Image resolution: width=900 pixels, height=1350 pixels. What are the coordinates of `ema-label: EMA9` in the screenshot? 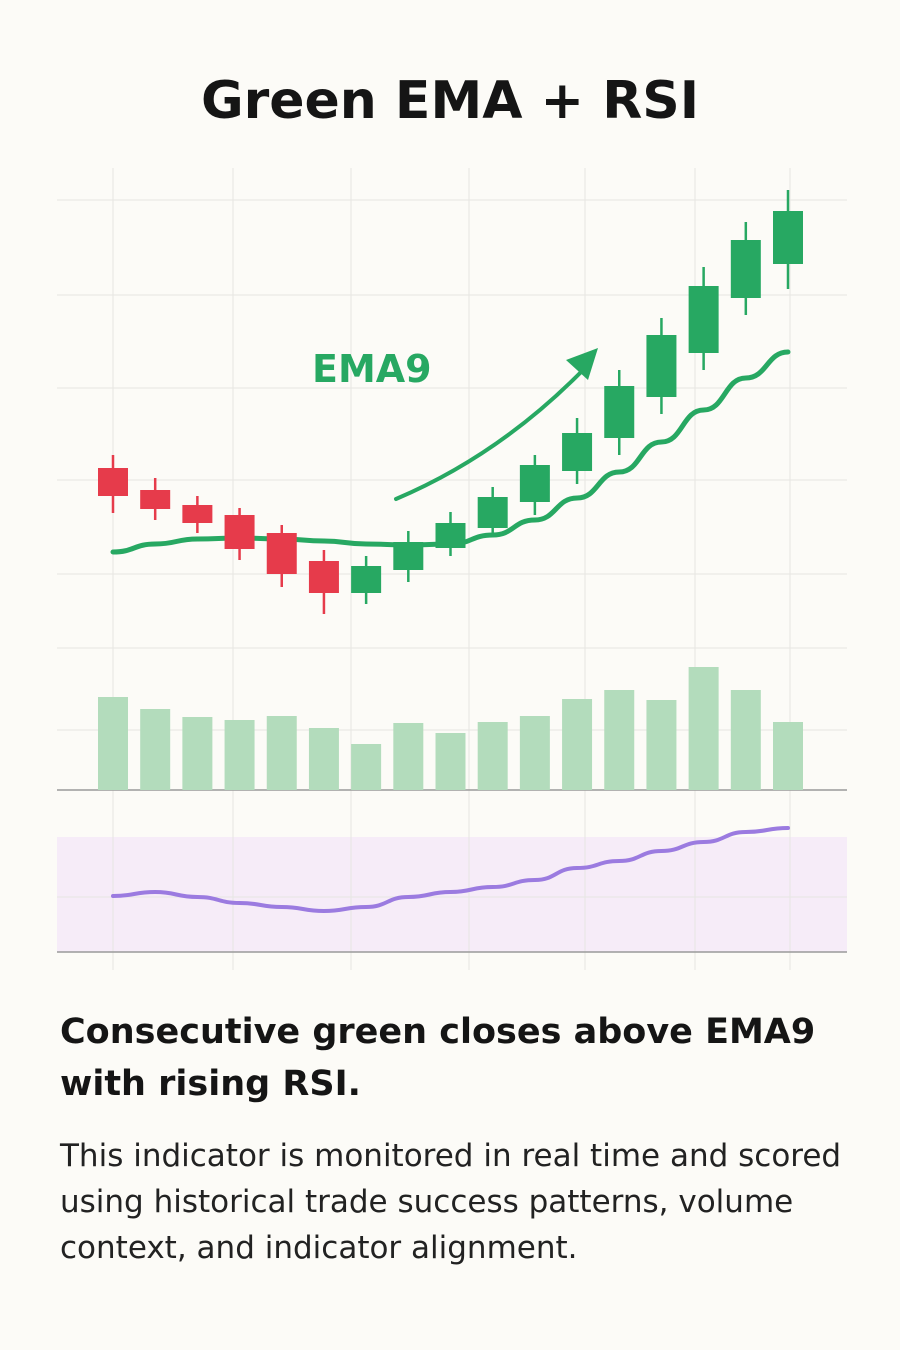 It's located at (372, 369).